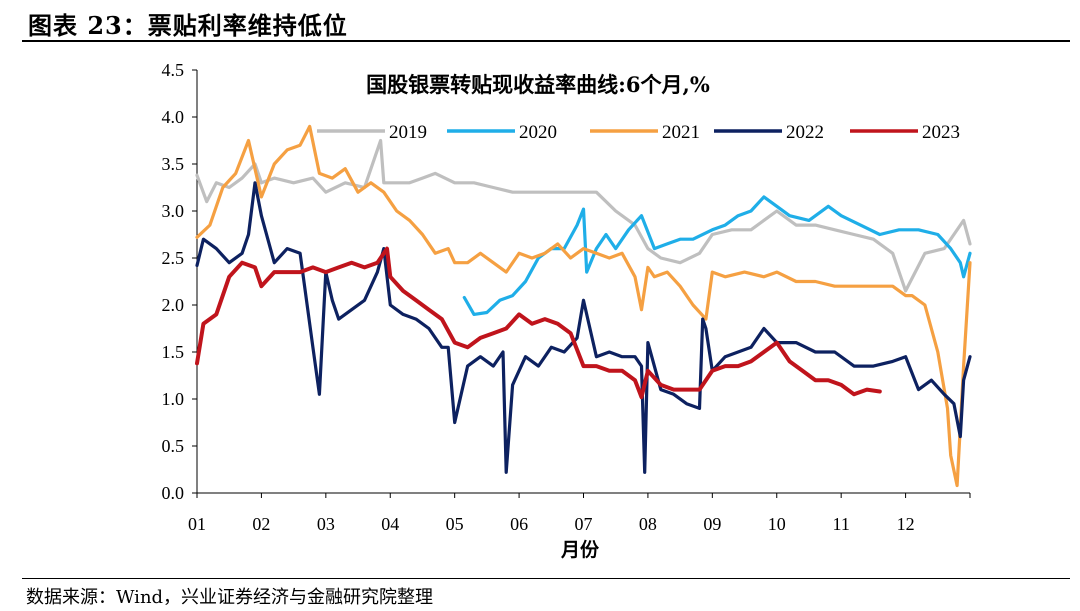 The width and height of the screenshot is (1080, 611). What do you see at coordinates (777, 524) in the screenshot?
I see `x-tick-label: 10` at bounding box center [777, 524].